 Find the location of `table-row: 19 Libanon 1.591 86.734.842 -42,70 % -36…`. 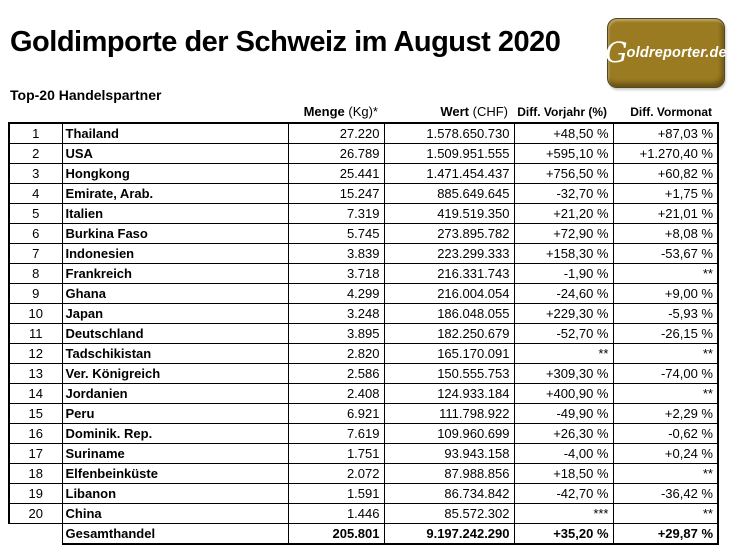

table-row: 19 Libanon 1.591 86.734.842 -42,70 % -36… is located at coordinates (363, 493).